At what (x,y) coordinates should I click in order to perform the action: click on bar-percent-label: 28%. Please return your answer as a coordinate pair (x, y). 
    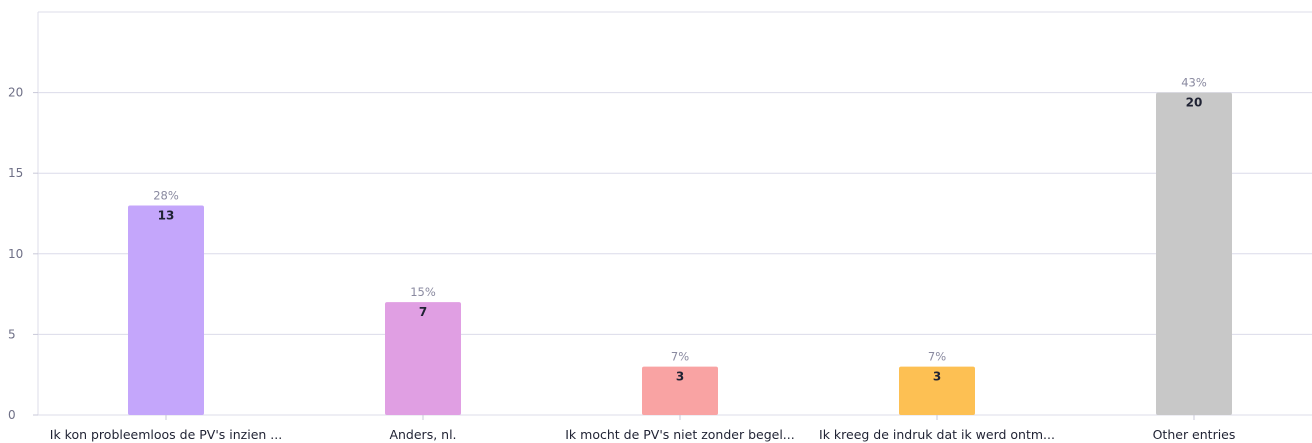
    Looking at the image, I should click on (166, 195).